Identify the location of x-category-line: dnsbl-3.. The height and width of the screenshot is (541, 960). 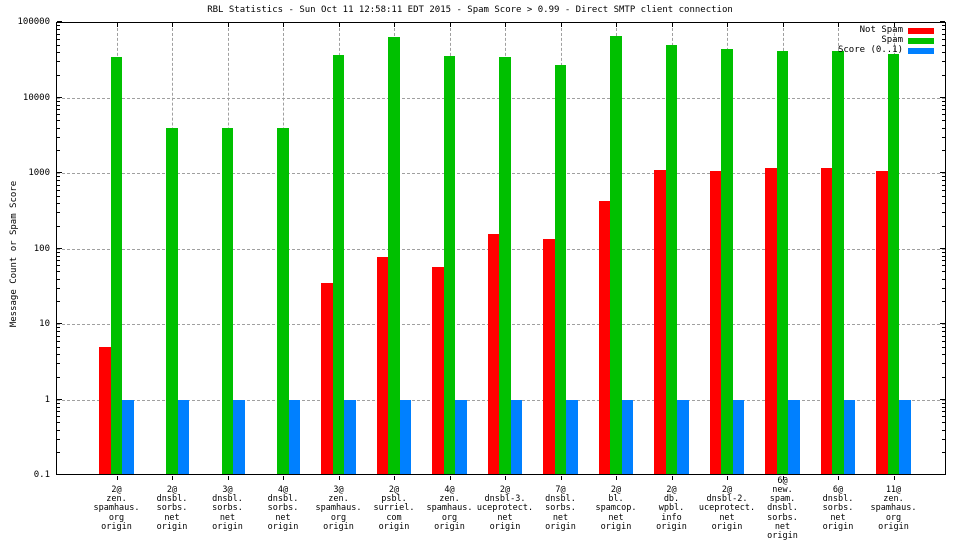
(505, 499).